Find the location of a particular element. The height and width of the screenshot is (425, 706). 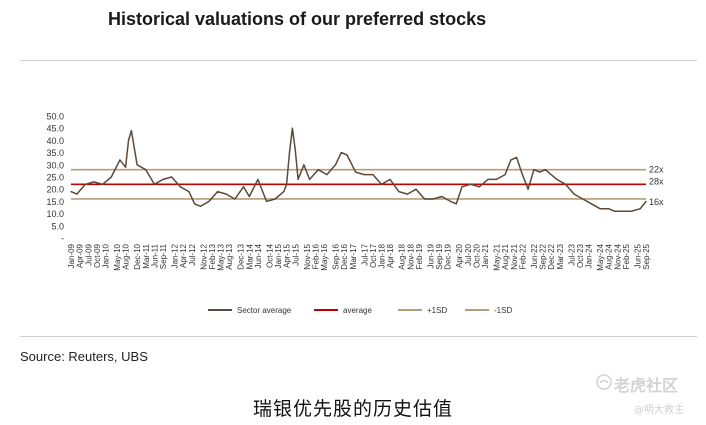

x-tick-label: Apr-15 is located at coordinates (287, 255).